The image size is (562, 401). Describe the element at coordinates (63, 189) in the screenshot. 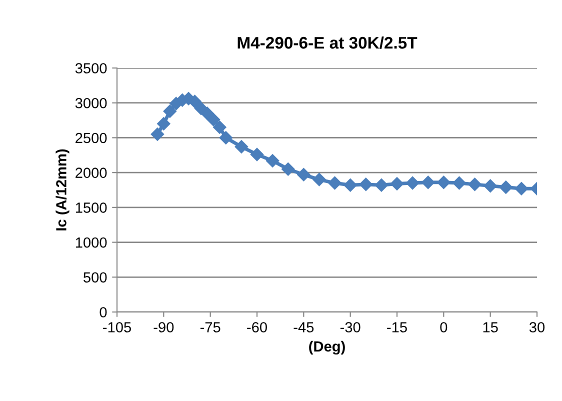

I see `y-axis-title: Ic (A/12mm)` at that location.